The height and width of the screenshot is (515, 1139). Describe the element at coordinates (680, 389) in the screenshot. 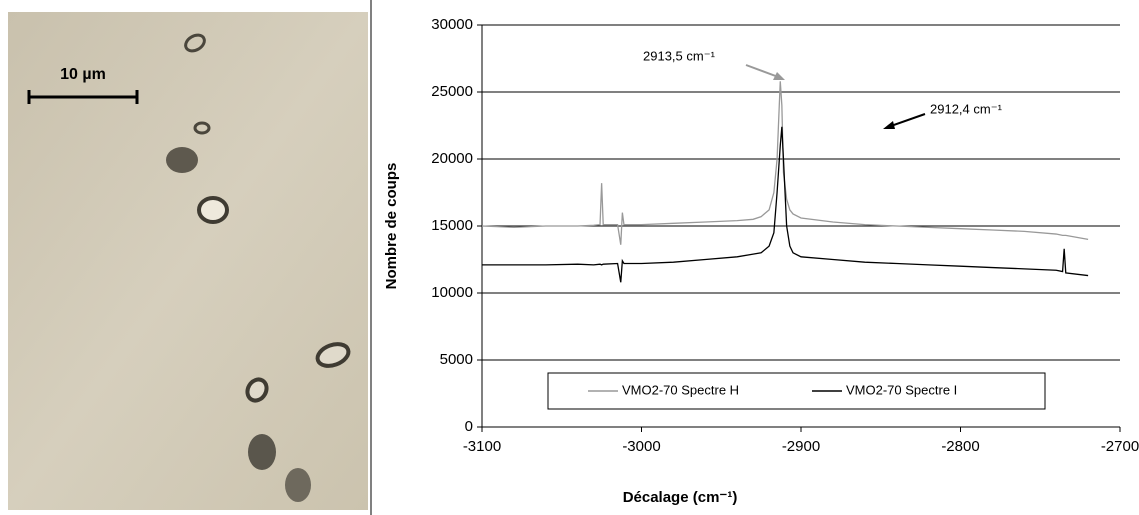

I see `legend-label: VMO2-70 Spectre H` at that location.